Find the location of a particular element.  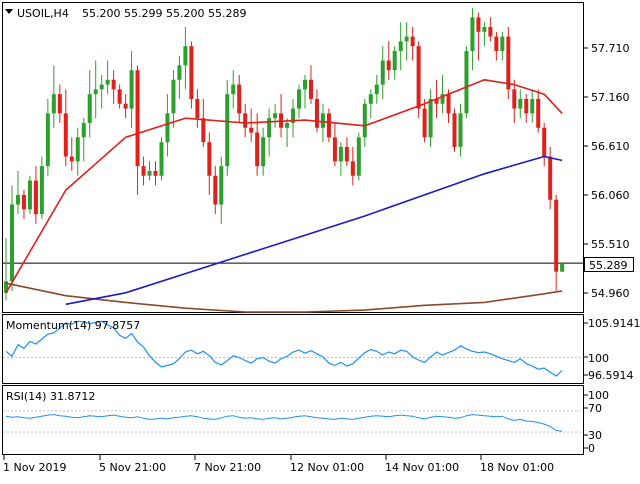

time-tick-label: 14 Nov 01:00 is located at coordinates (422, 467).